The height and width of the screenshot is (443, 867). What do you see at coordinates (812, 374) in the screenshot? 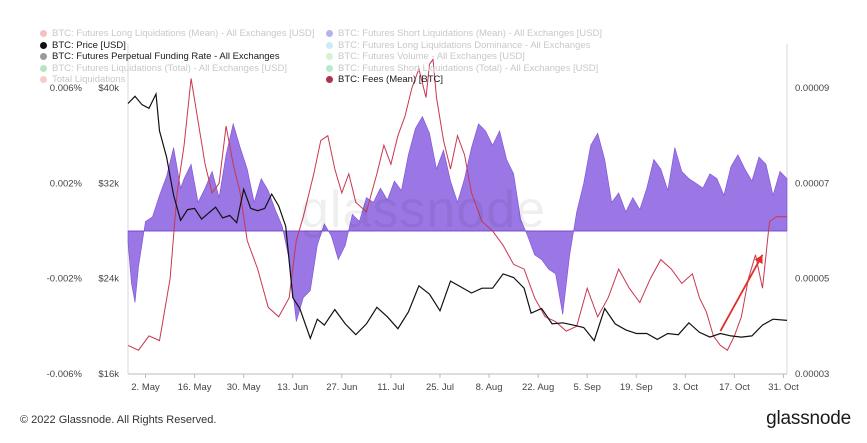
I see `fees-tick-label: 0.00003` at bounding box center [812, 374].